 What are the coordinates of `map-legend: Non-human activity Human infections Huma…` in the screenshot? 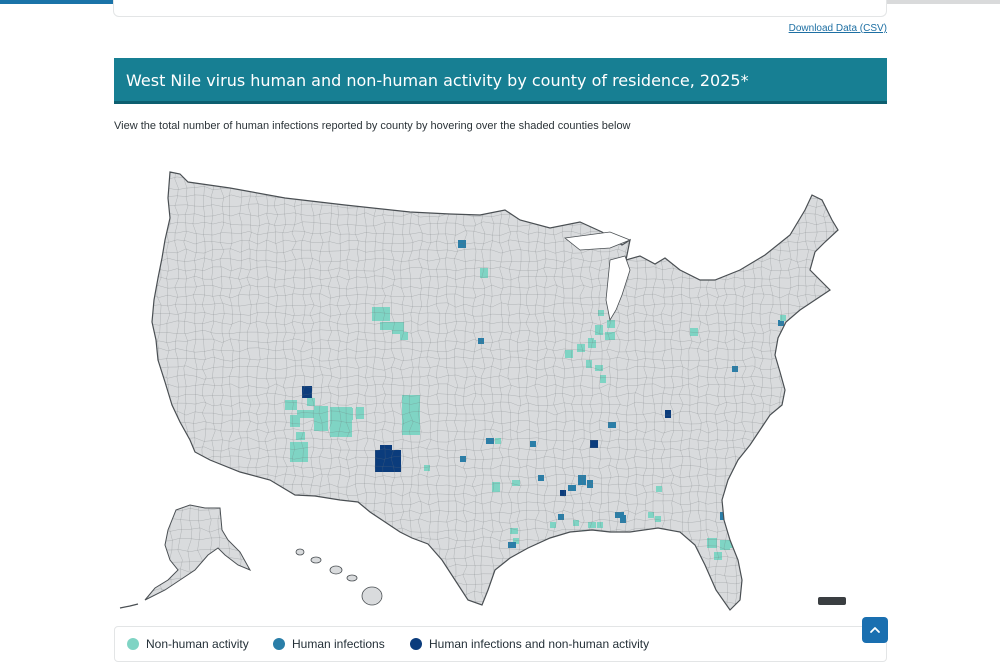 It's located at (500, 644).